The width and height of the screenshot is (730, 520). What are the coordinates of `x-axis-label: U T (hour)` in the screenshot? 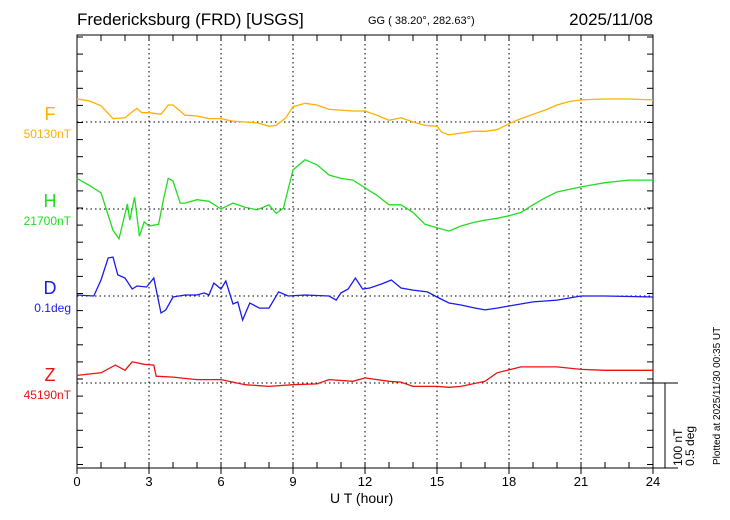 It's located at (362, 498).